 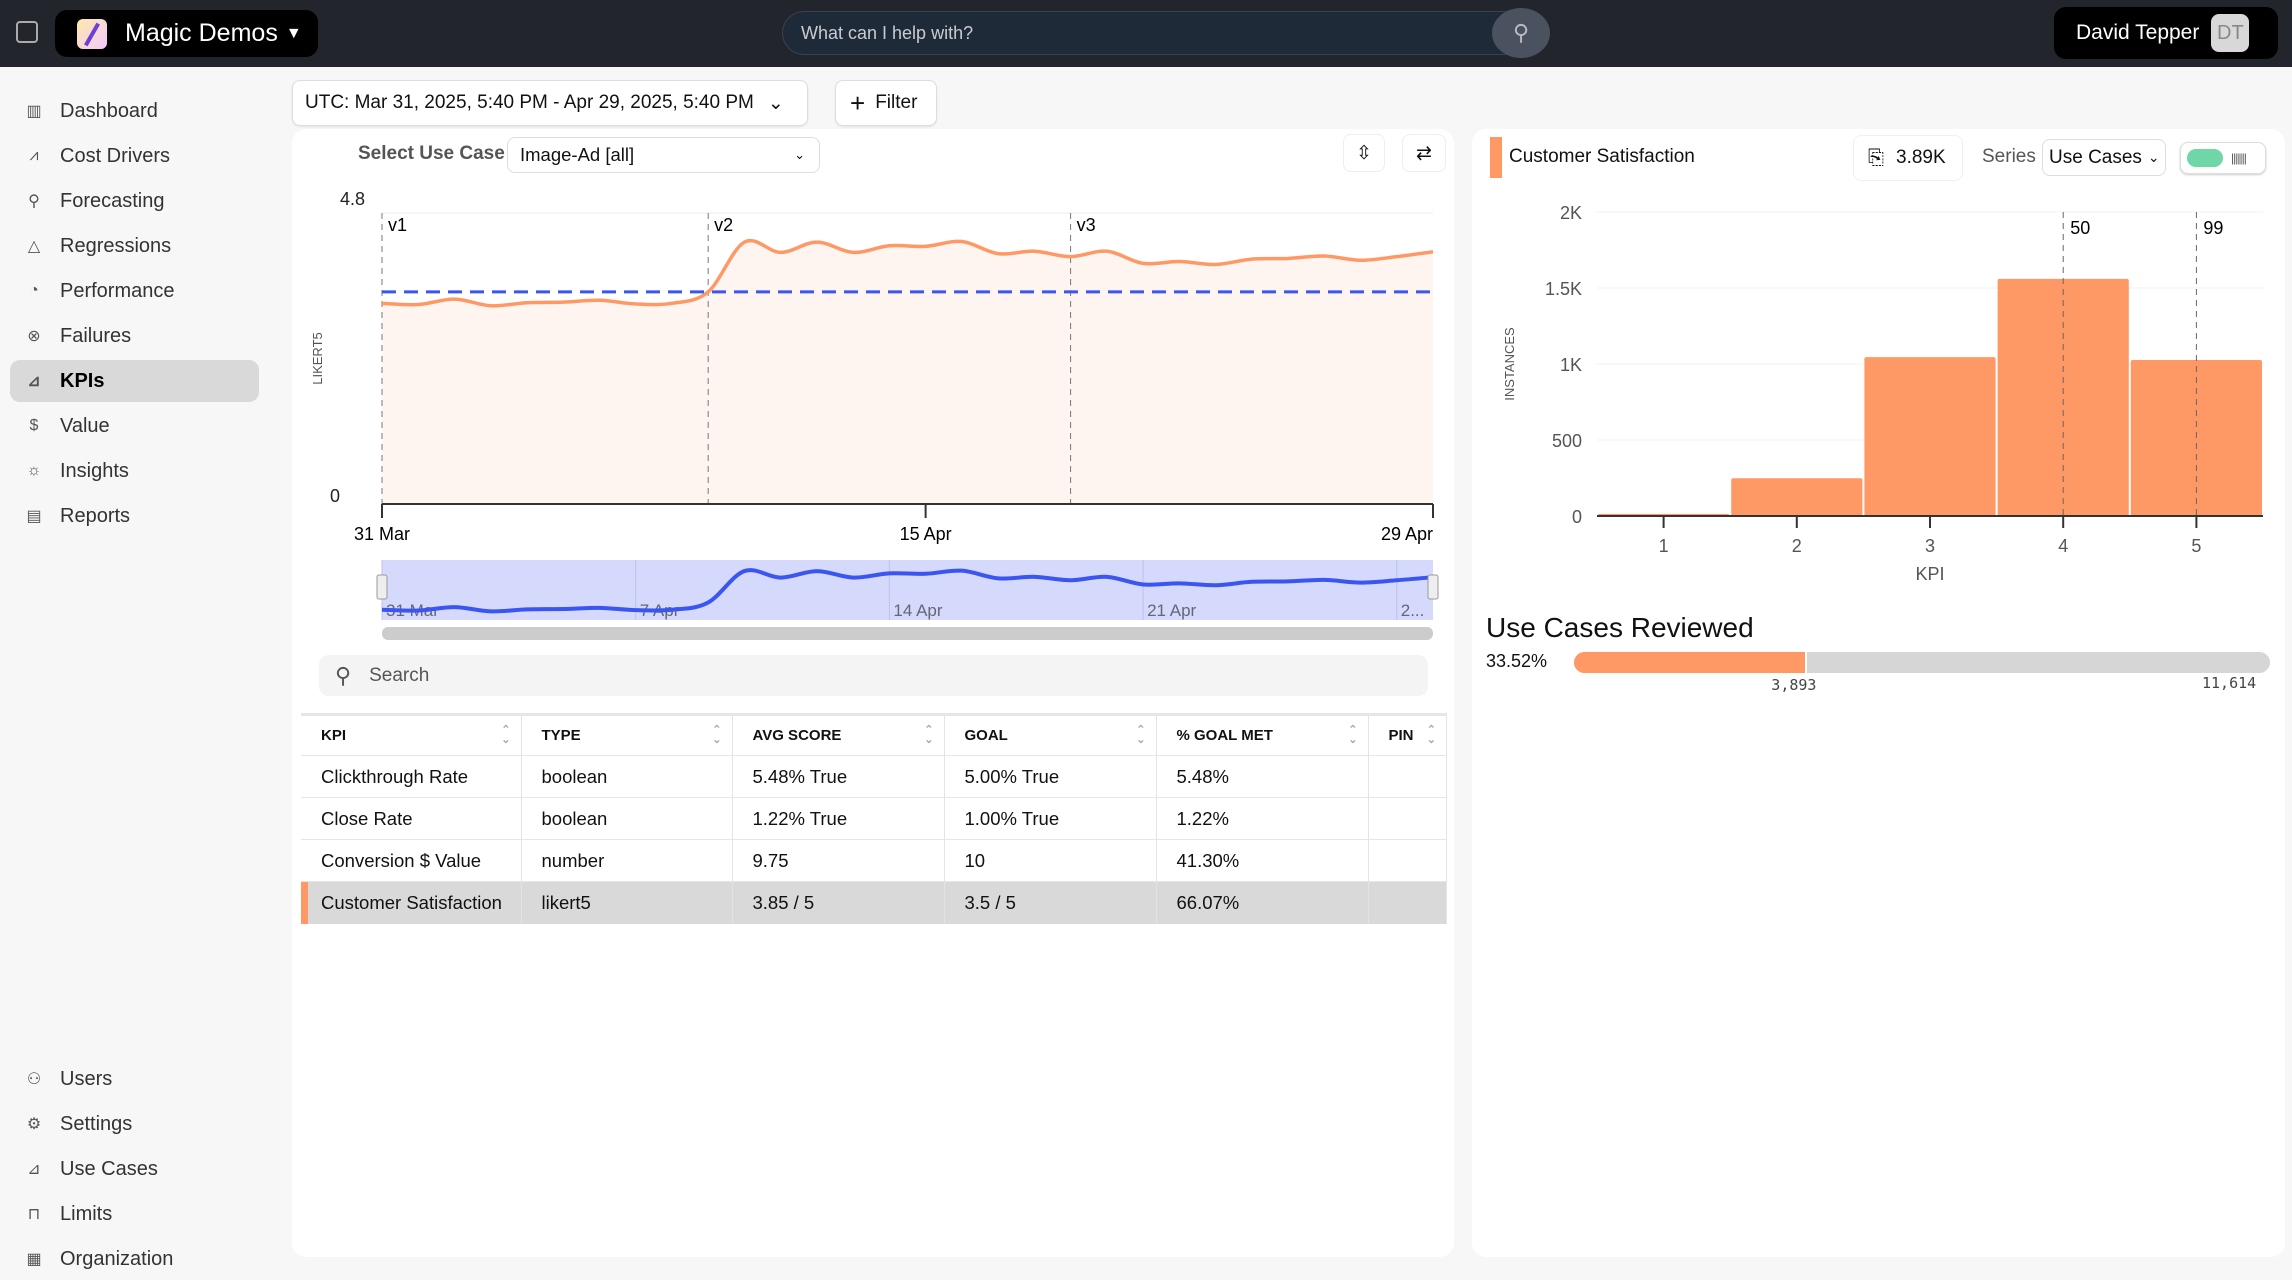 I want to click on search-document-icon: ⎘, so click(x=1876, y=157).